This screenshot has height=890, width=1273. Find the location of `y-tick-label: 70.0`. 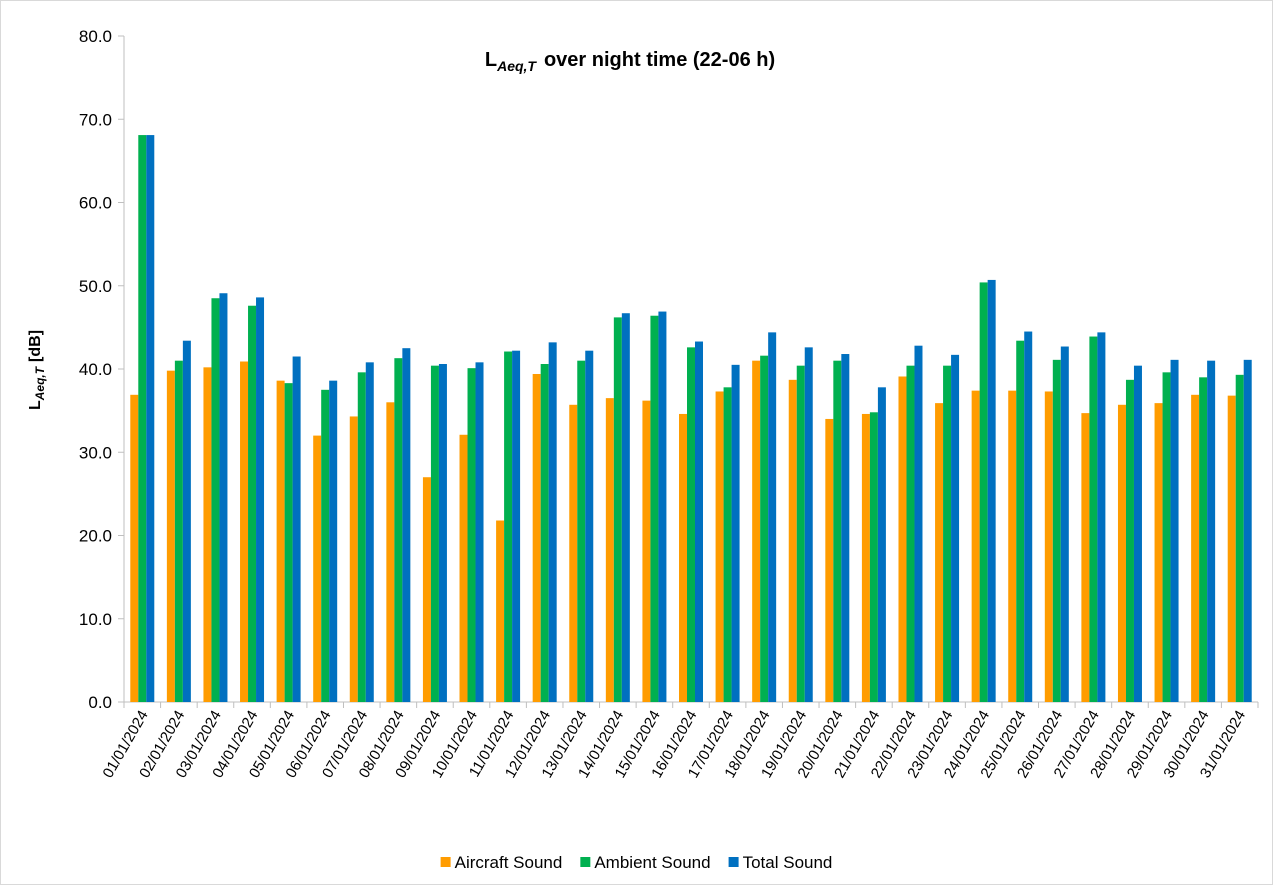

y-tick-label: 70.0 is located at coordinates (95, 119).